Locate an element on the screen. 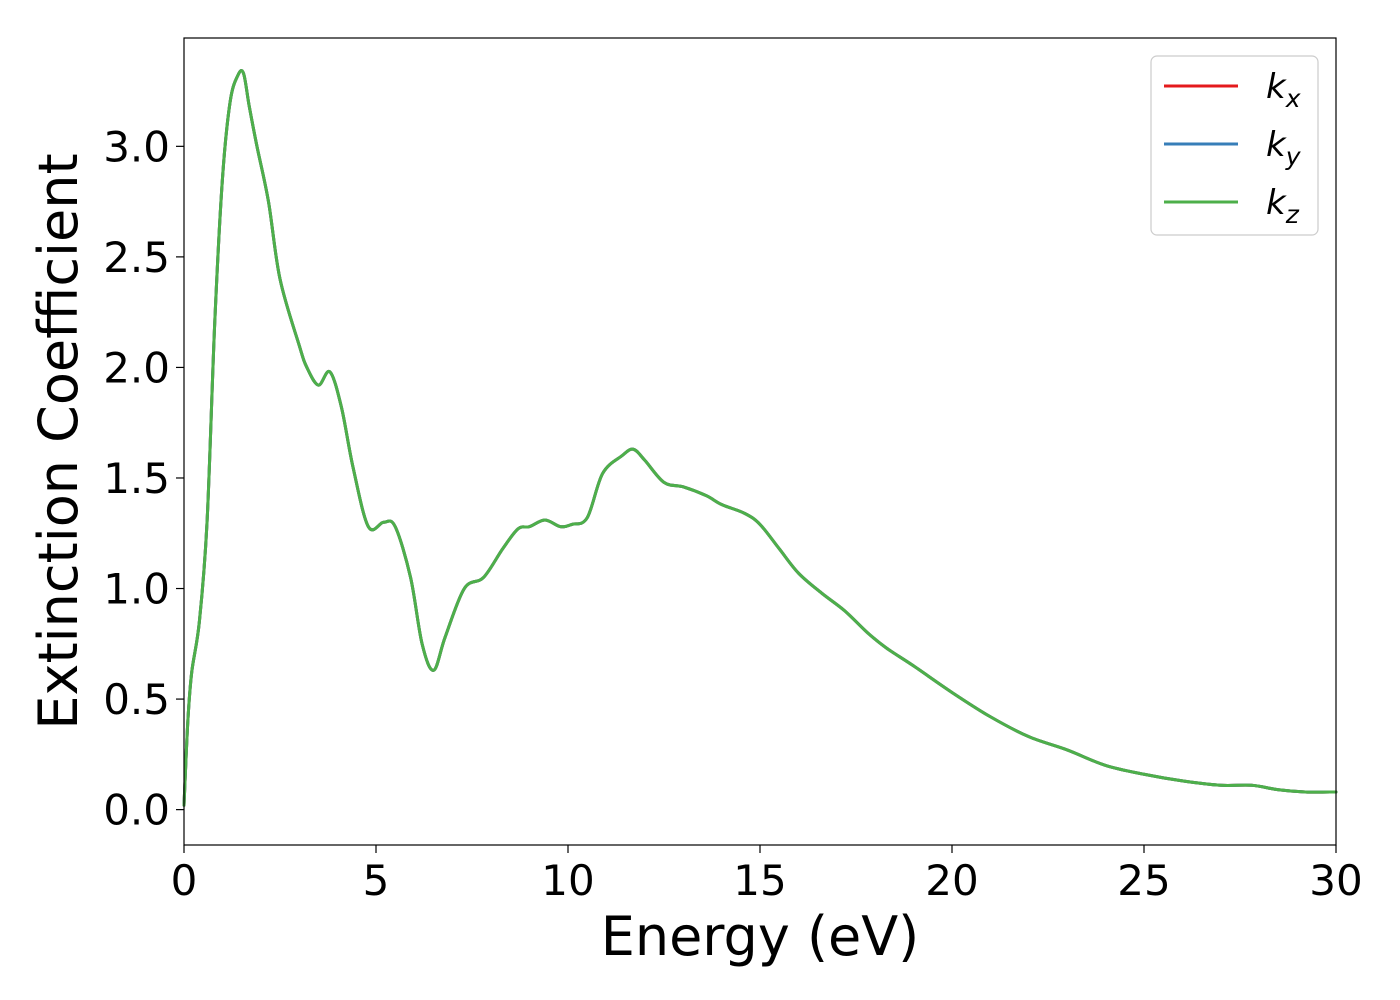  x-tick-label: 20 is located at coordinates (951, 880).